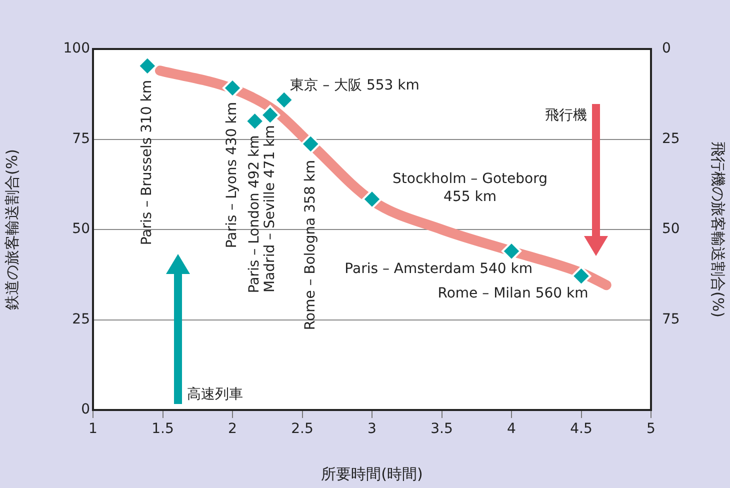 The height and width of the screenshot is (488, 730). I want to click on y-tick-label: 0, so click(85, 410).